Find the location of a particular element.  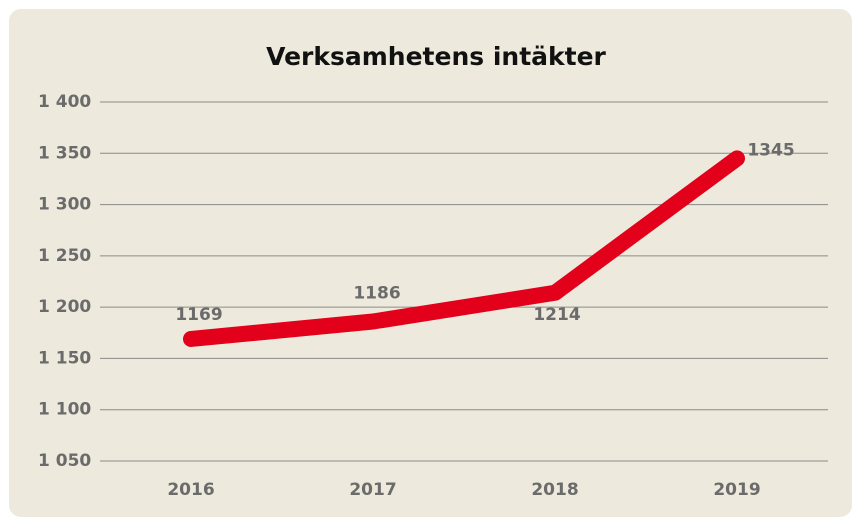

y-tick-label: 1 150 is located at coordinates (64, 358).